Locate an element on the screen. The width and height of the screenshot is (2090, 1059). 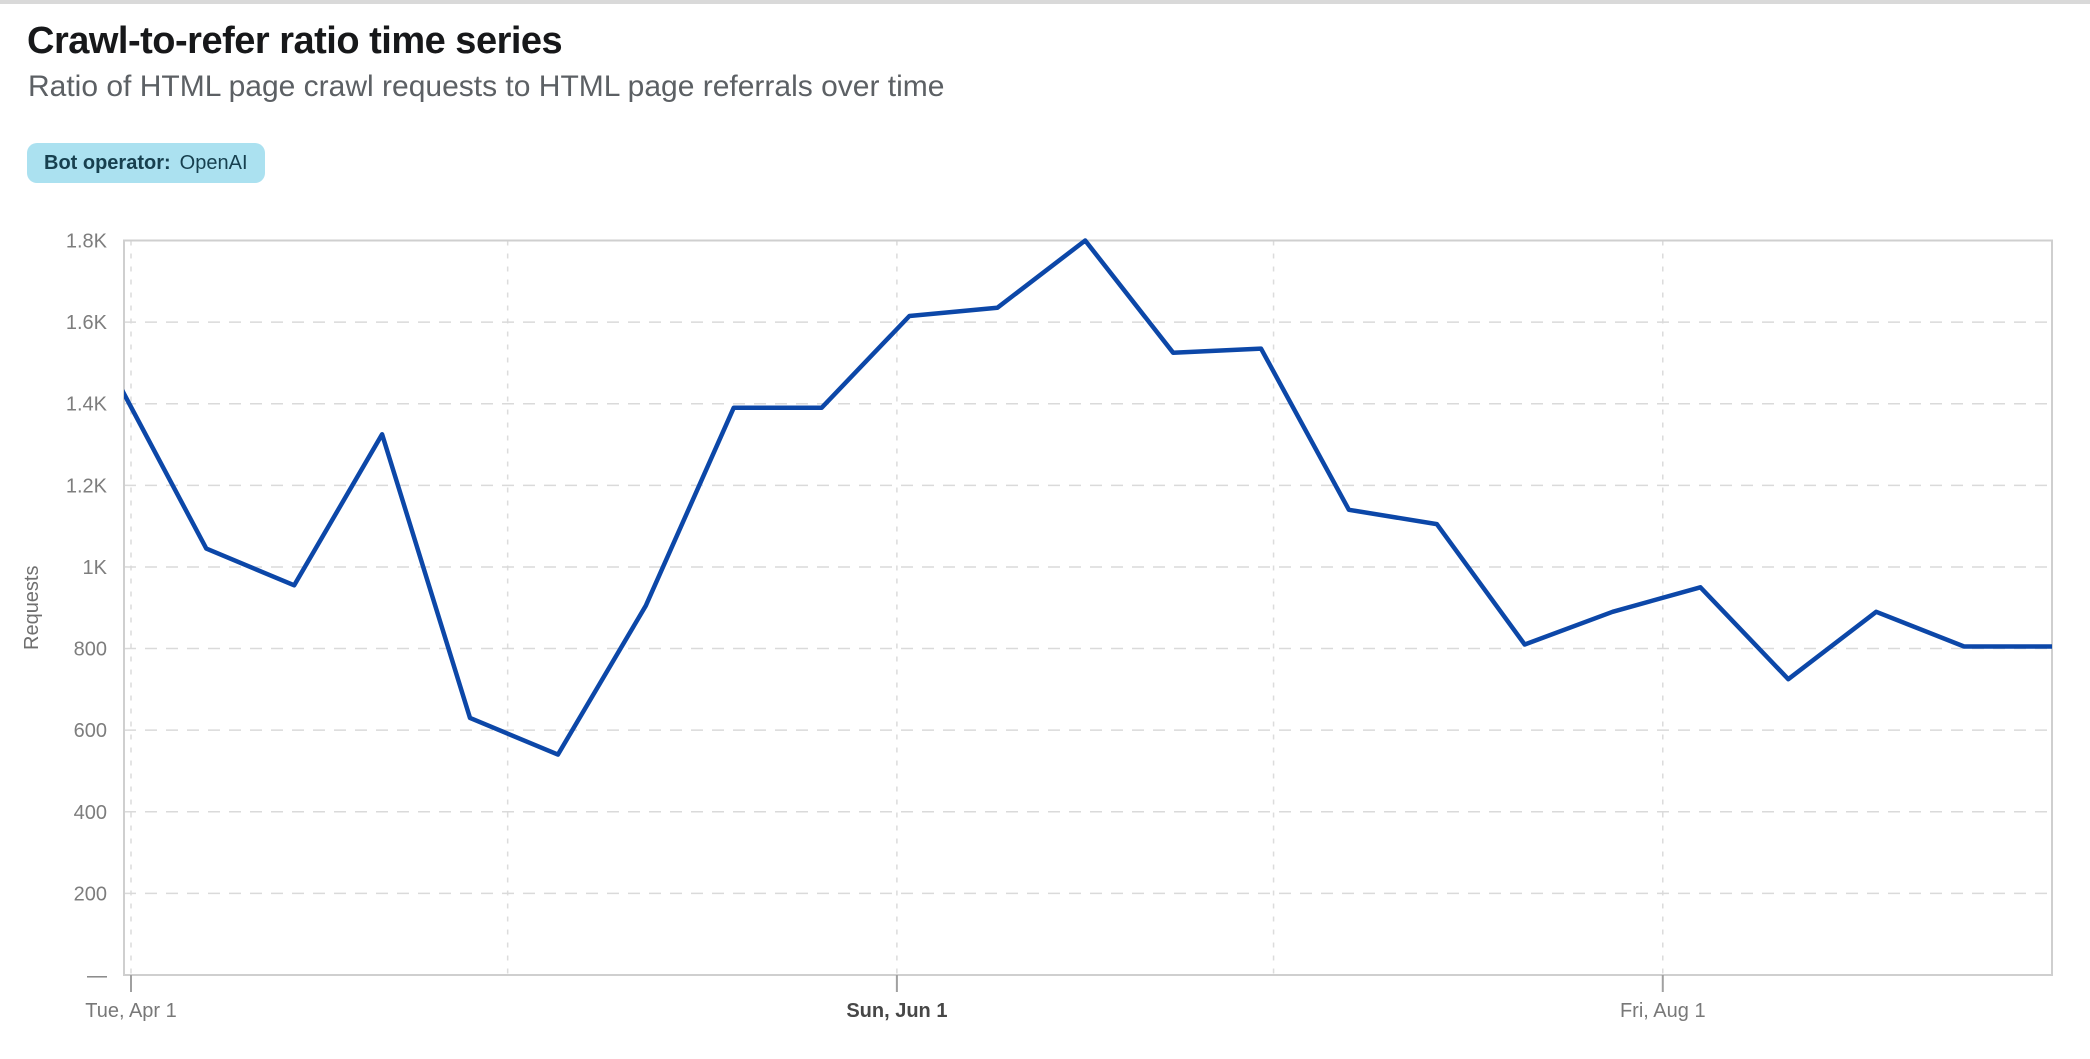
y-tick-label: 1.4K is located at coordinates (87, 405).